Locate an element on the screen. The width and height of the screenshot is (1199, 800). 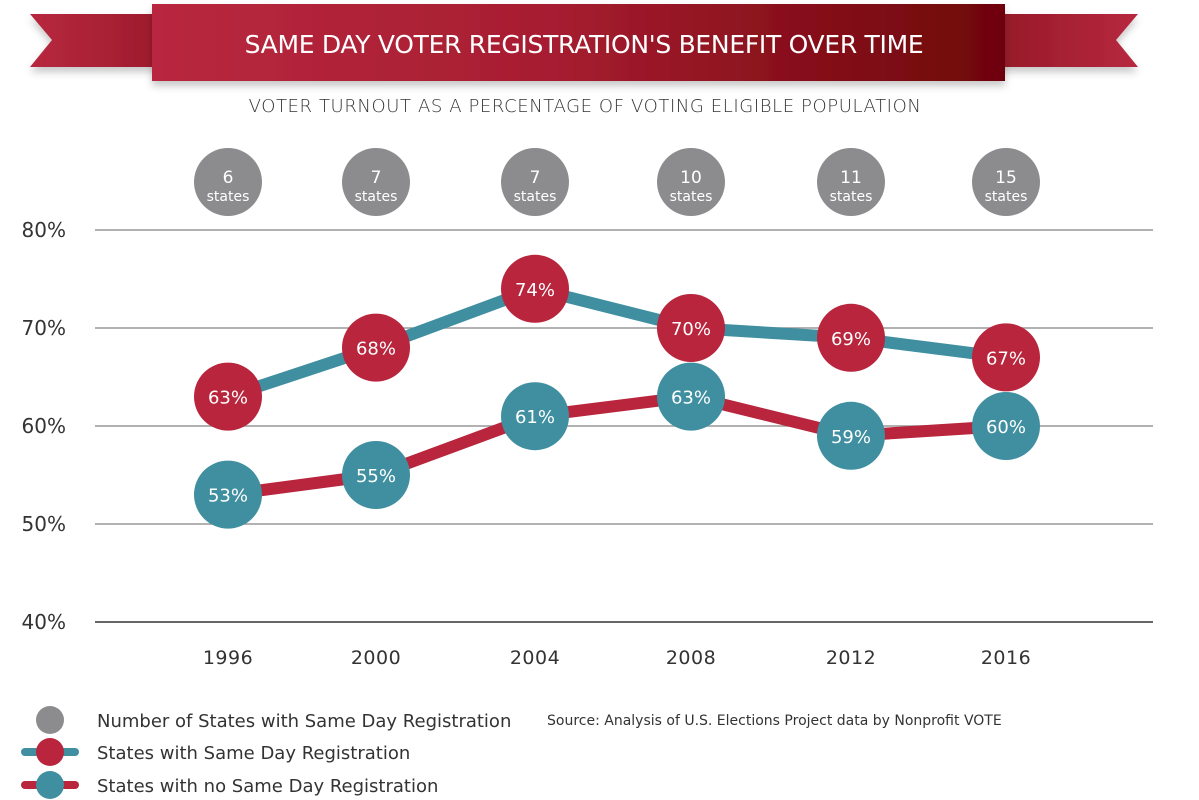
legend-teal-marker-icon is located at coordinates (50, 785).